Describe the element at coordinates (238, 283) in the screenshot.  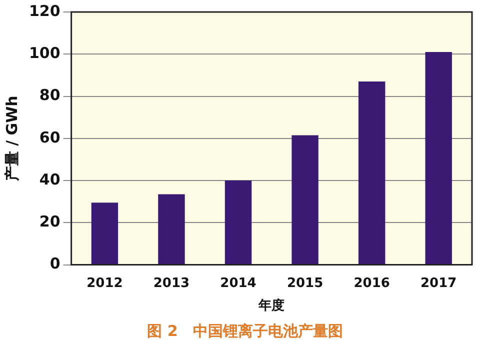
I see `x-tick-label: 2014` at that location.